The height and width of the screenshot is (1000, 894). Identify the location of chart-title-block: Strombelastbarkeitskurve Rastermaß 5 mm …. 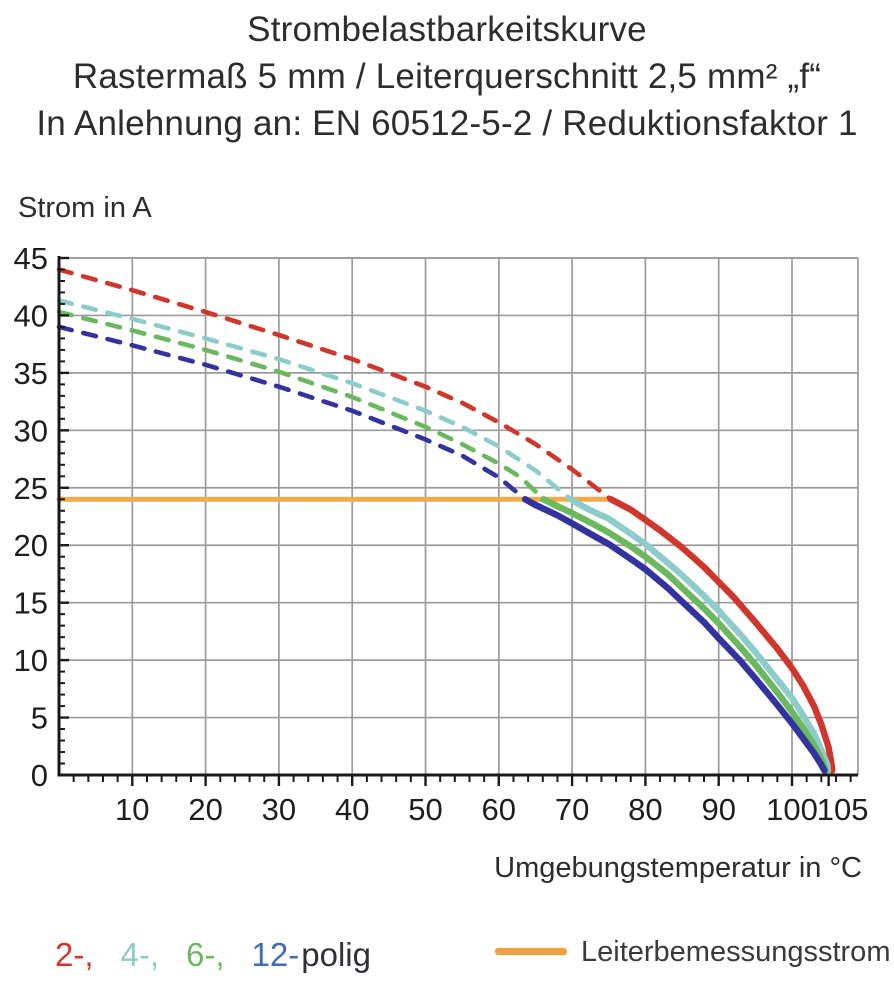
(447, 76).